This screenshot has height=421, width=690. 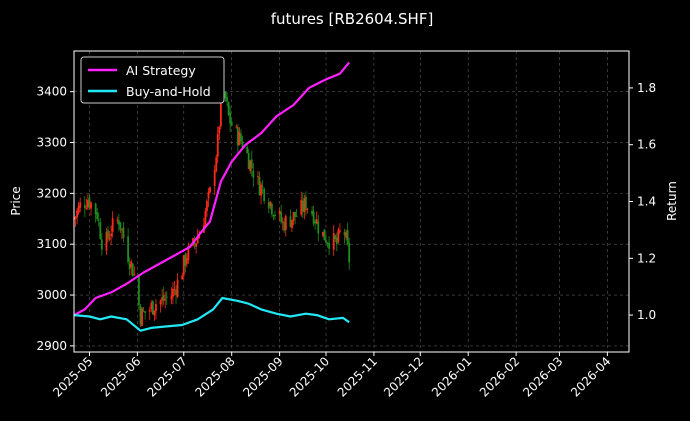 What do you see at coordinates (168, 91) in the screenshot?
I see `legend-label-buy-and-hold: Buy-and-Hold` at bounding box center [168, 91].